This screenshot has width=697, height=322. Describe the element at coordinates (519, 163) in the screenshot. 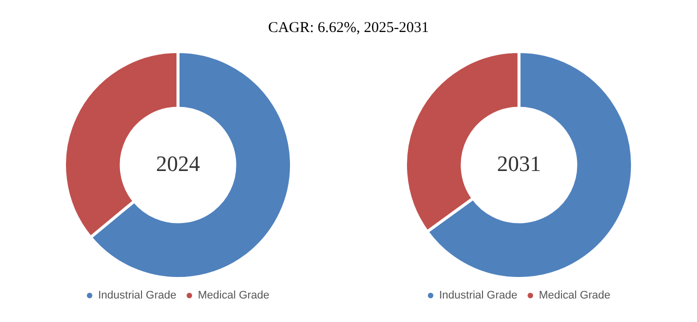

I see `text: 2031` at that location.